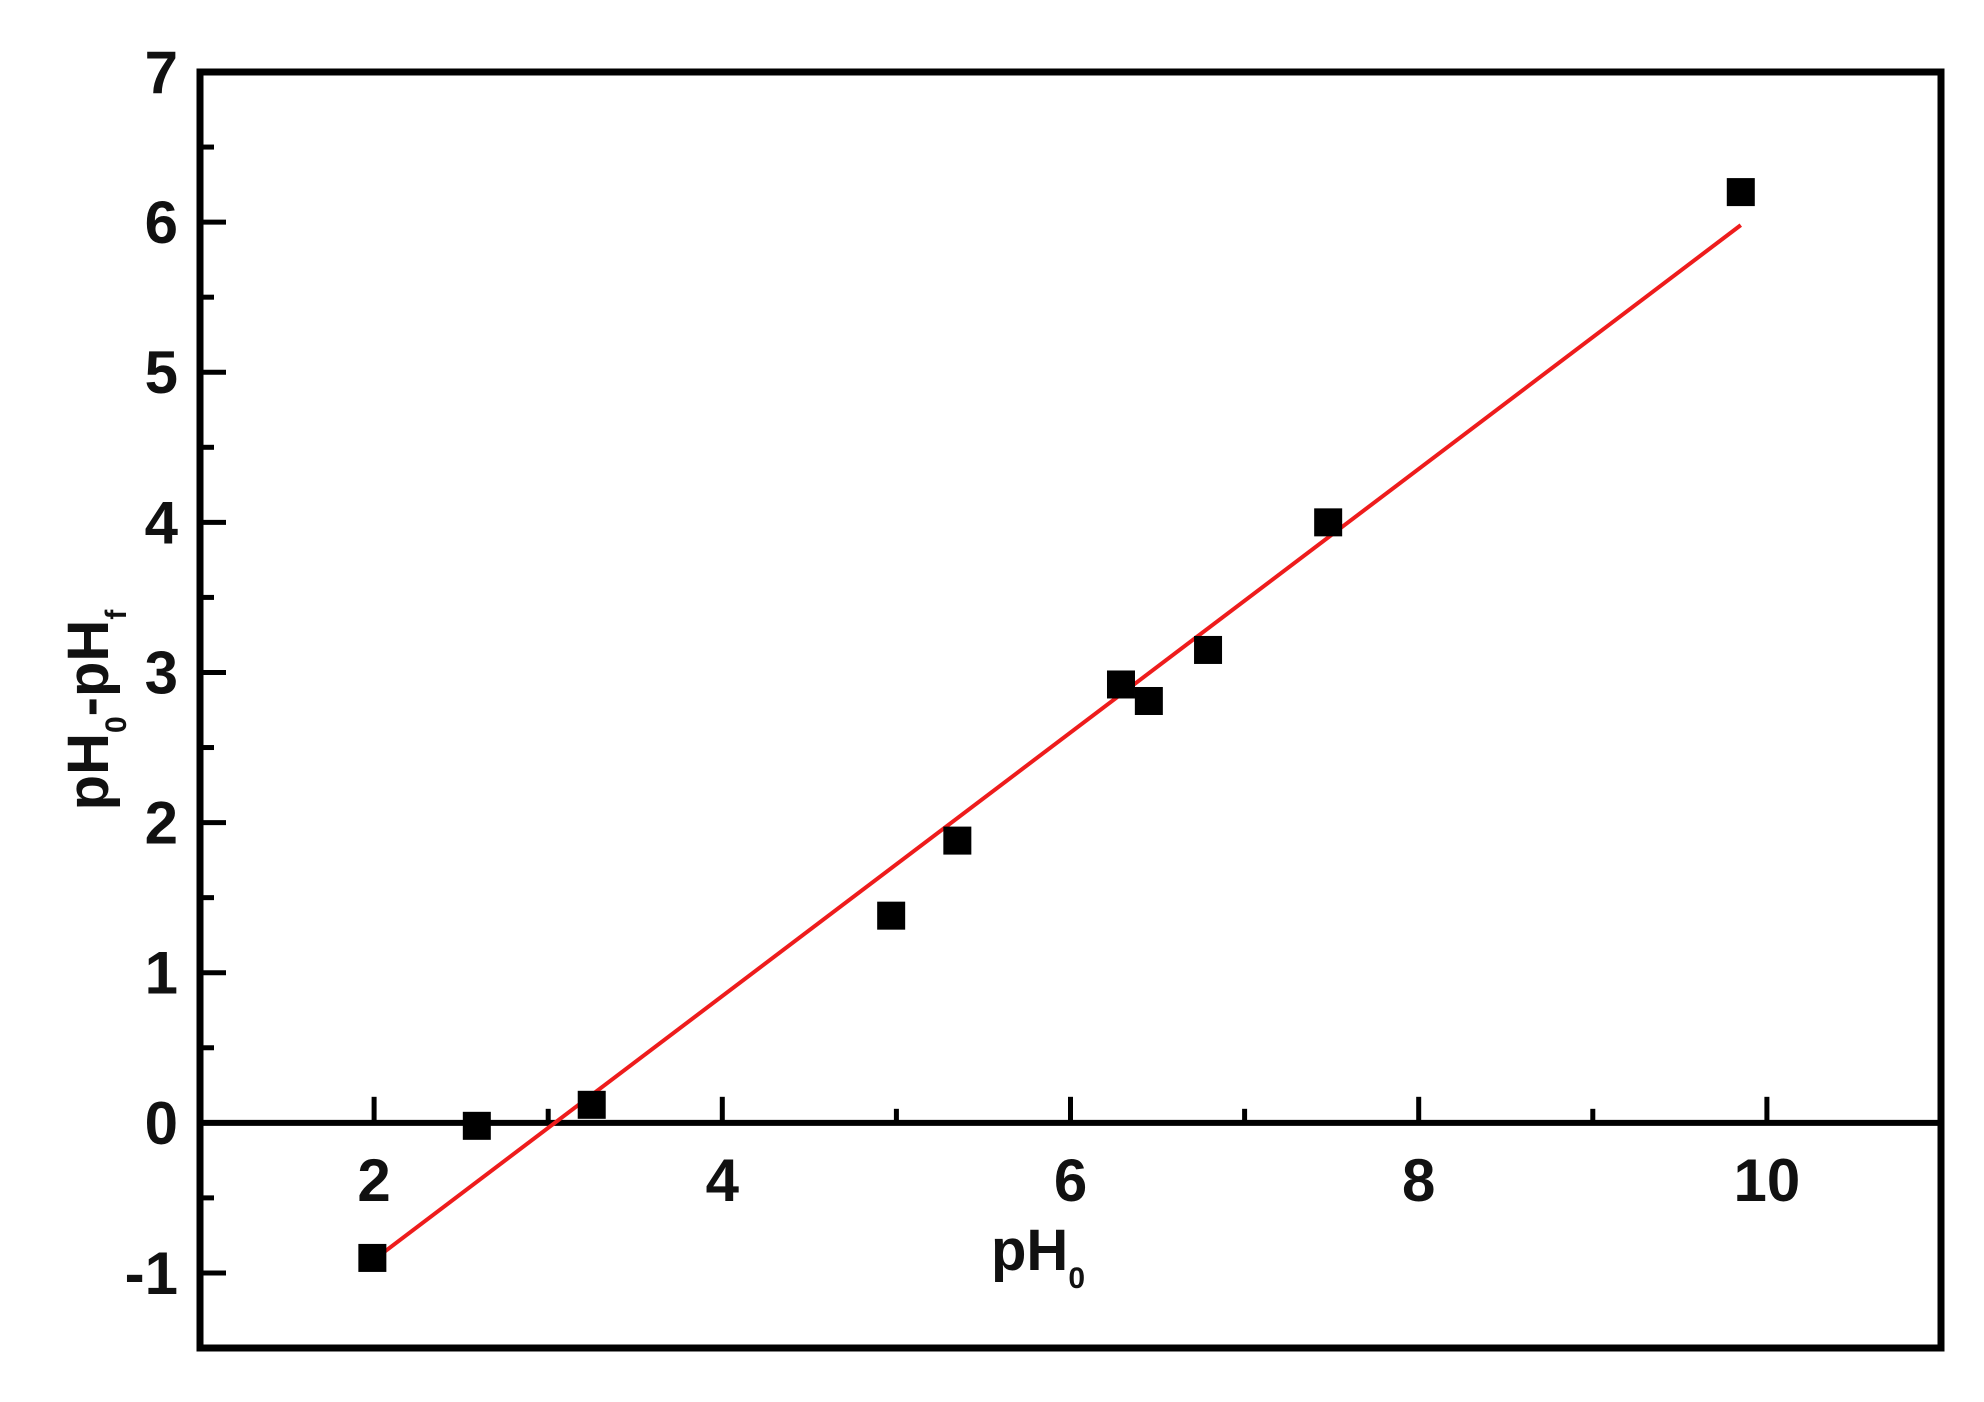  Describe the element at coordinates (88, 771) in the screenshot. I see `y-axis-title-part1: pH` at that location.